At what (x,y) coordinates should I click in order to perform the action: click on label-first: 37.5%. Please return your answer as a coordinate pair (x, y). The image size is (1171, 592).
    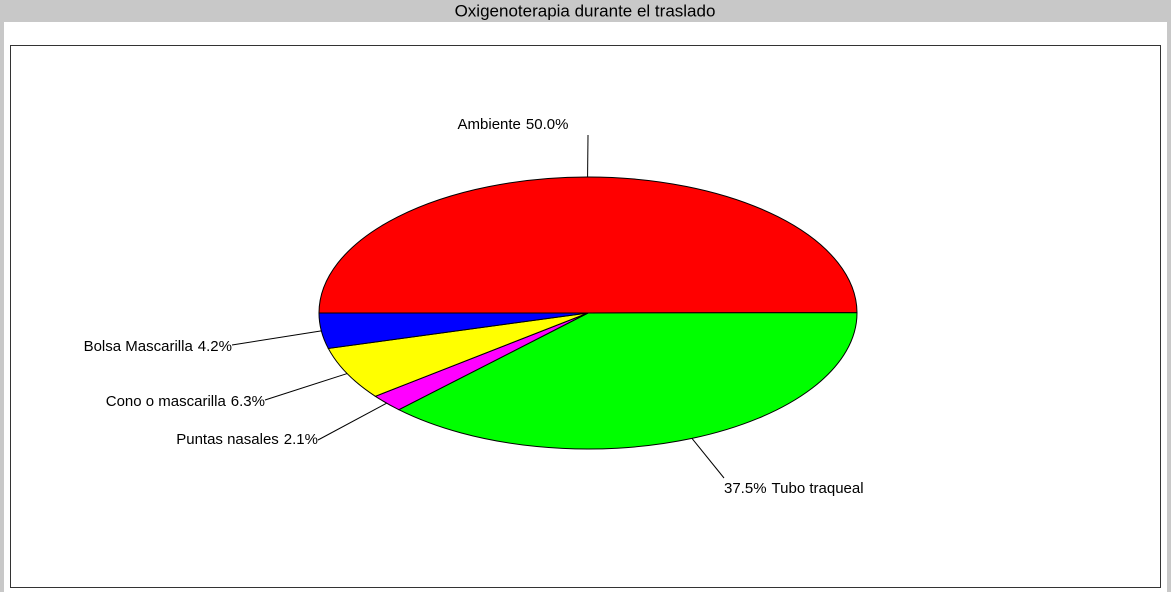
    Looking at the image, I should click on (745, 488).